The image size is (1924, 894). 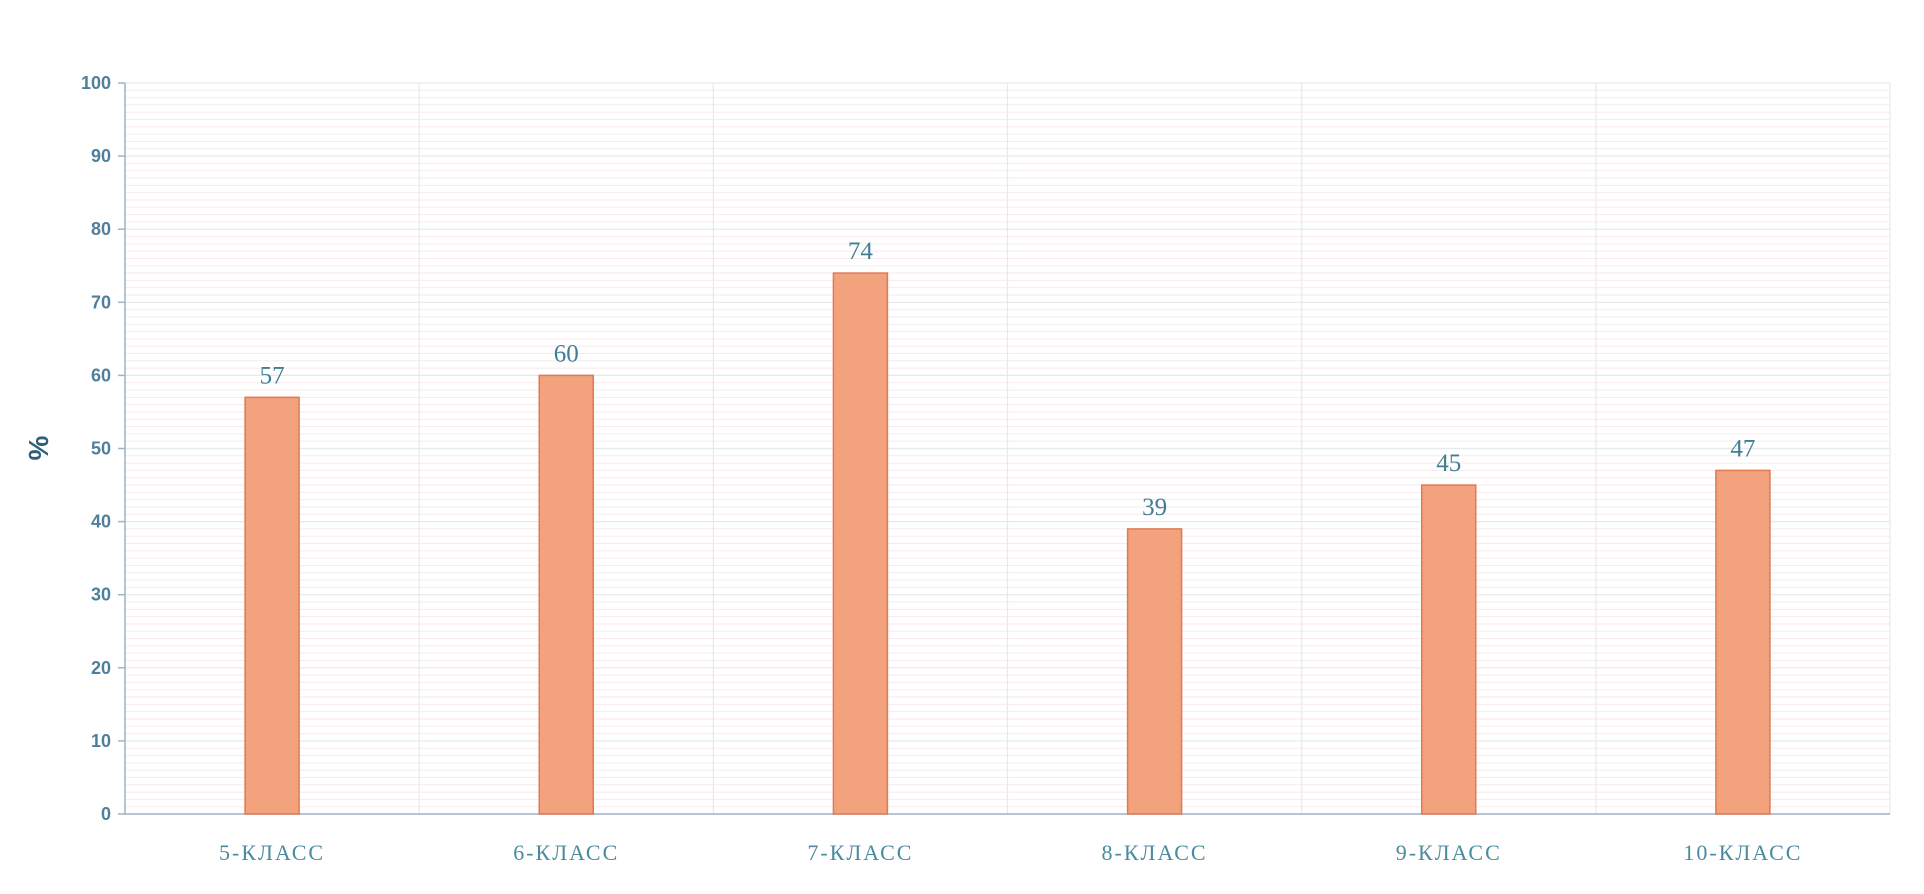 What do you see at coordinates (566, 852) in the screenshot?
I see `x-tick-label: 6-КЛАСС` at bounding box center [566, 852].